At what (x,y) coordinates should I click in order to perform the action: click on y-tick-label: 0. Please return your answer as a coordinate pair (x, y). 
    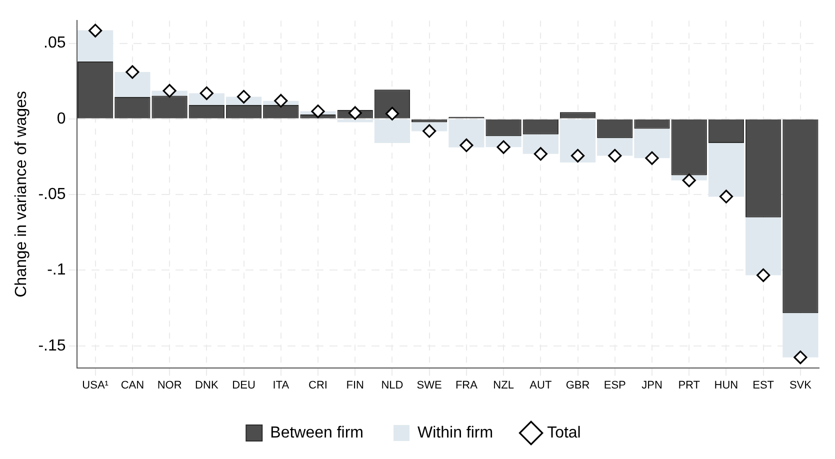
    Looking at the image, I should click on (61, 119).